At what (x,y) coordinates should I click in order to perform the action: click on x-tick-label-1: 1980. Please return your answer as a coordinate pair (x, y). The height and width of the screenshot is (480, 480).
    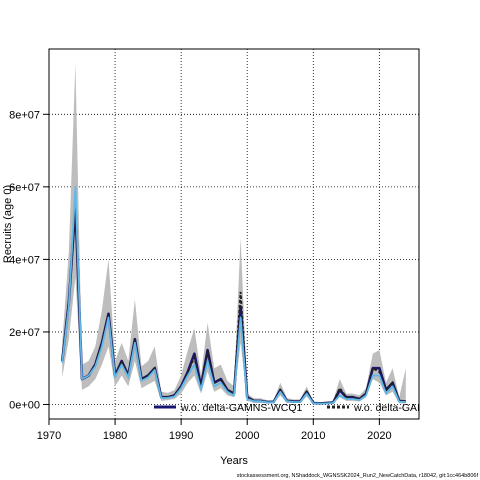
    Looking at the image, I should click on (115, 436).